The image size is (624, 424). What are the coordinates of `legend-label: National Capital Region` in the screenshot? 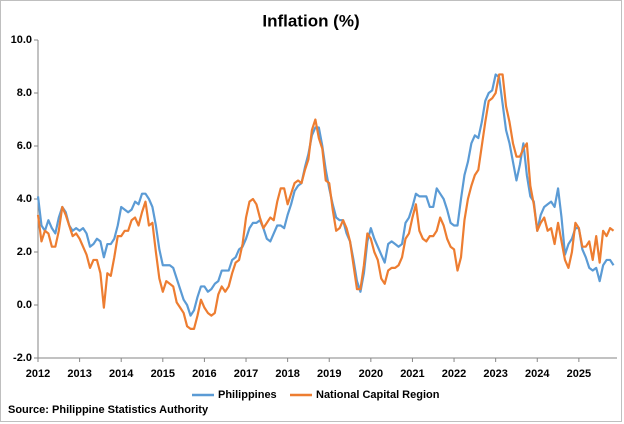 It's located at (378, 395).